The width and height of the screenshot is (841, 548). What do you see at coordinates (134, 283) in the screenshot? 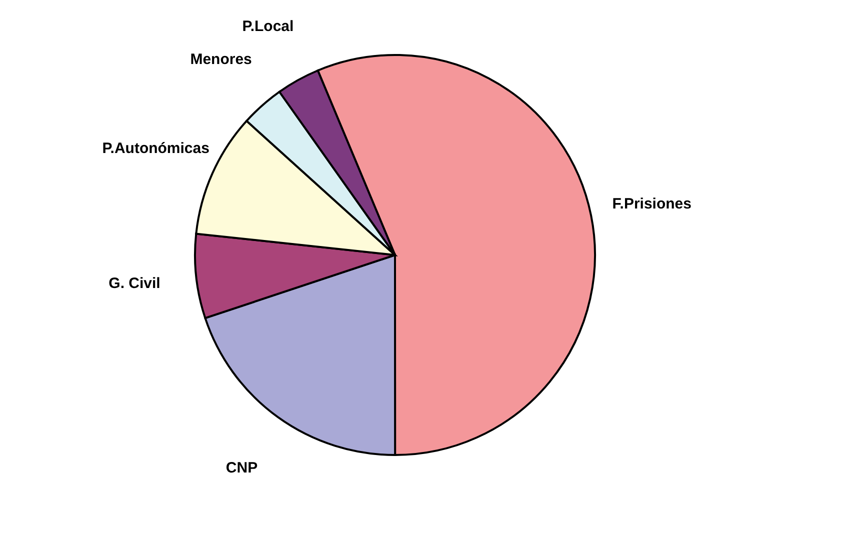
I see `slice-label: G. Civil` at bounding box center [134, 283].